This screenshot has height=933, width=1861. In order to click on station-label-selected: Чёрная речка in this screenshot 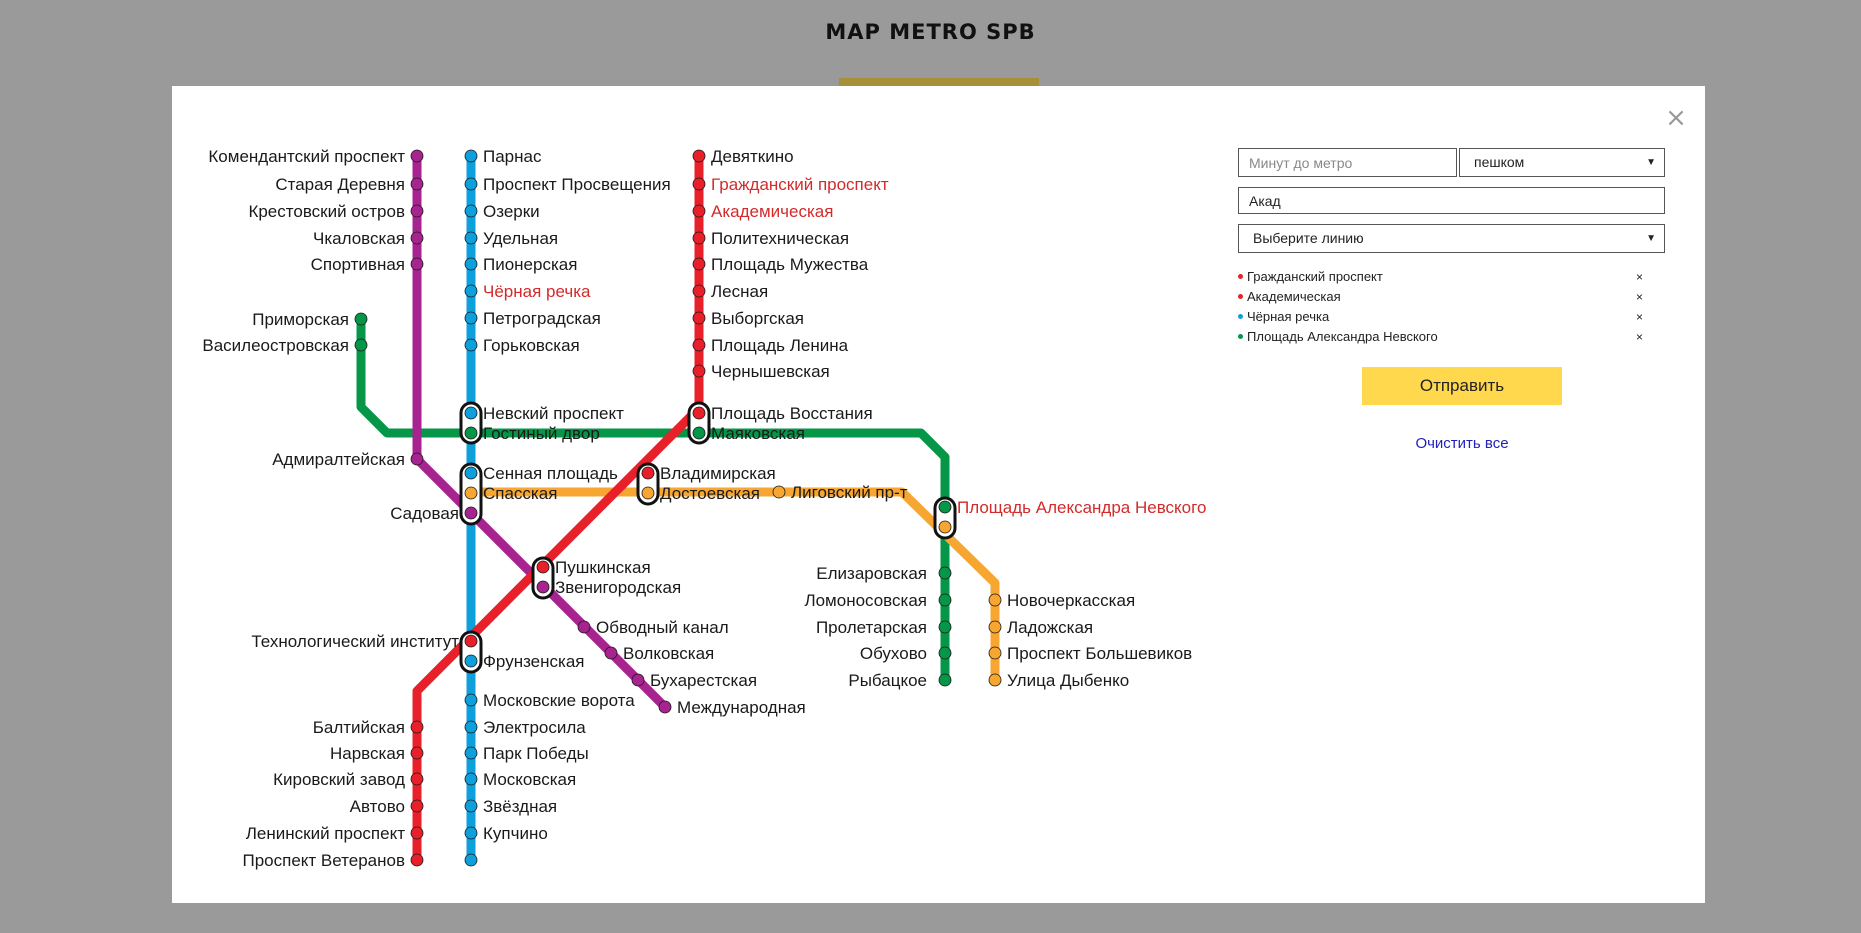, I will do `click(537, 291)`.